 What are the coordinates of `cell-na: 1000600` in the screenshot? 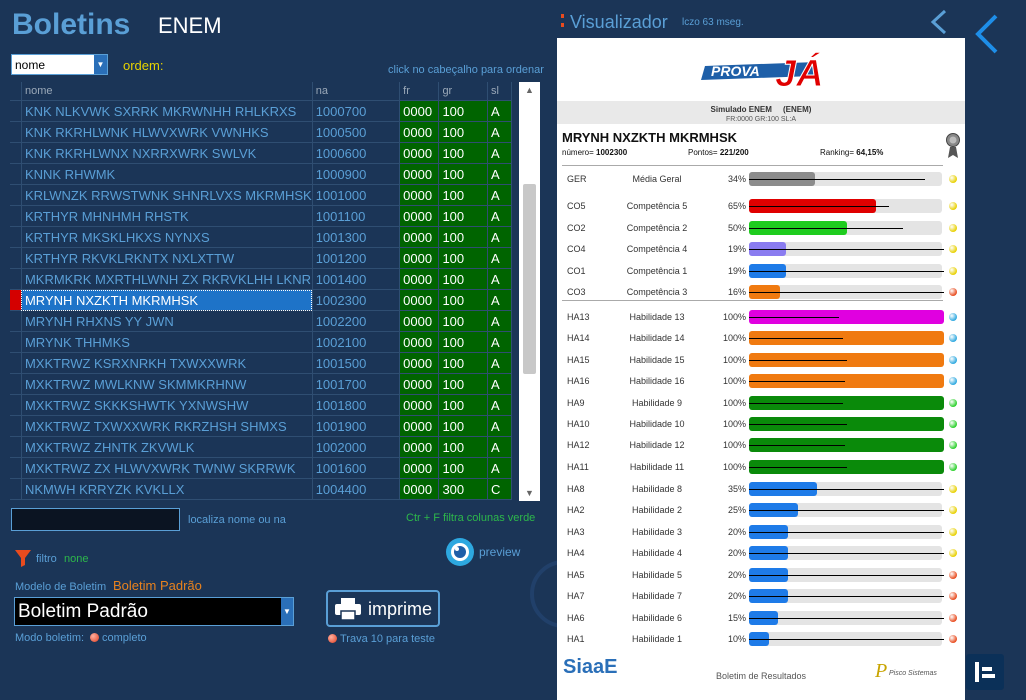 It's located at (356, 153).